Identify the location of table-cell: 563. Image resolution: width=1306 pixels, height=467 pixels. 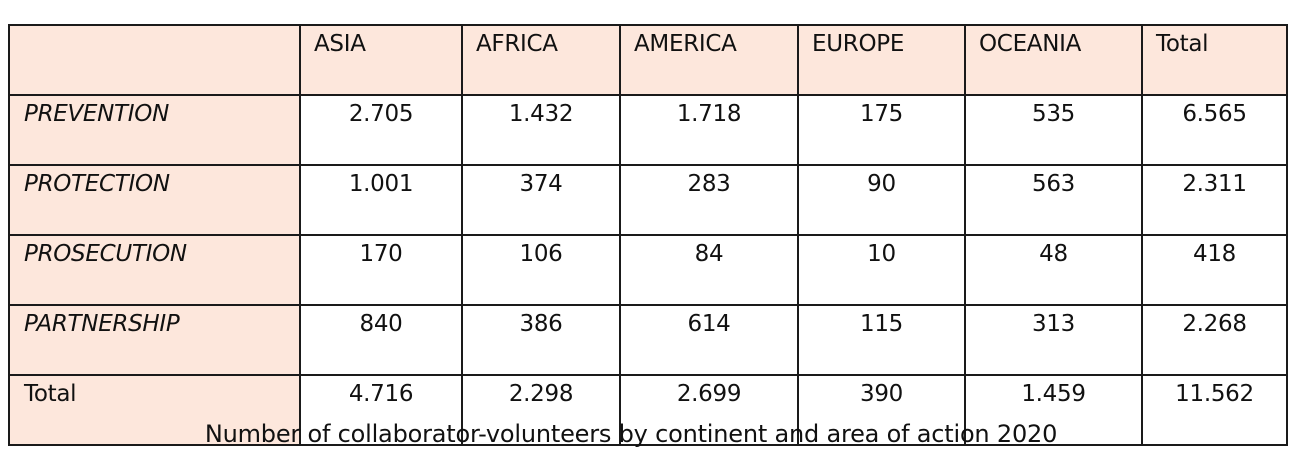
(1053, 200).